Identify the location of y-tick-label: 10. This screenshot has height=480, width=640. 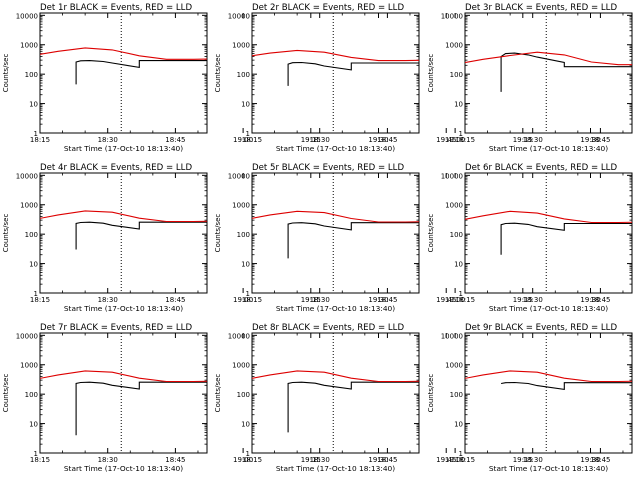
(33, 265).